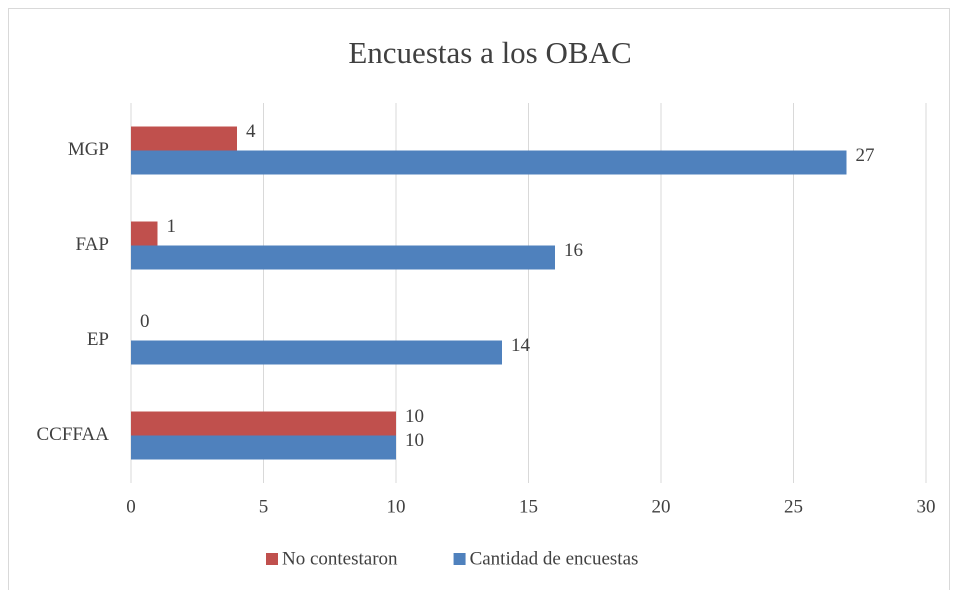  What do you see at coordinates (865, 155) in the screenshot?
I see `value-label: 27` at bounding box center [865, 155].